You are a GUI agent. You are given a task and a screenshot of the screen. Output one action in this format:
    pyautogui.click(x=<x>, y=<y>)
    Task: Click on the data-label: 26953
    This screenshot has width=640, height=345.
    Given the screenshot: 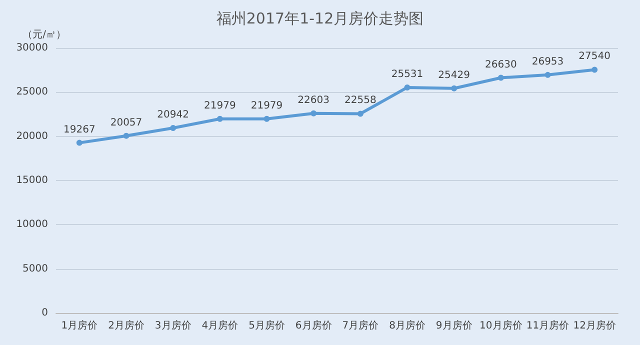 What is the action you would take?
    pyautogui.click(x=548, y=62)
    